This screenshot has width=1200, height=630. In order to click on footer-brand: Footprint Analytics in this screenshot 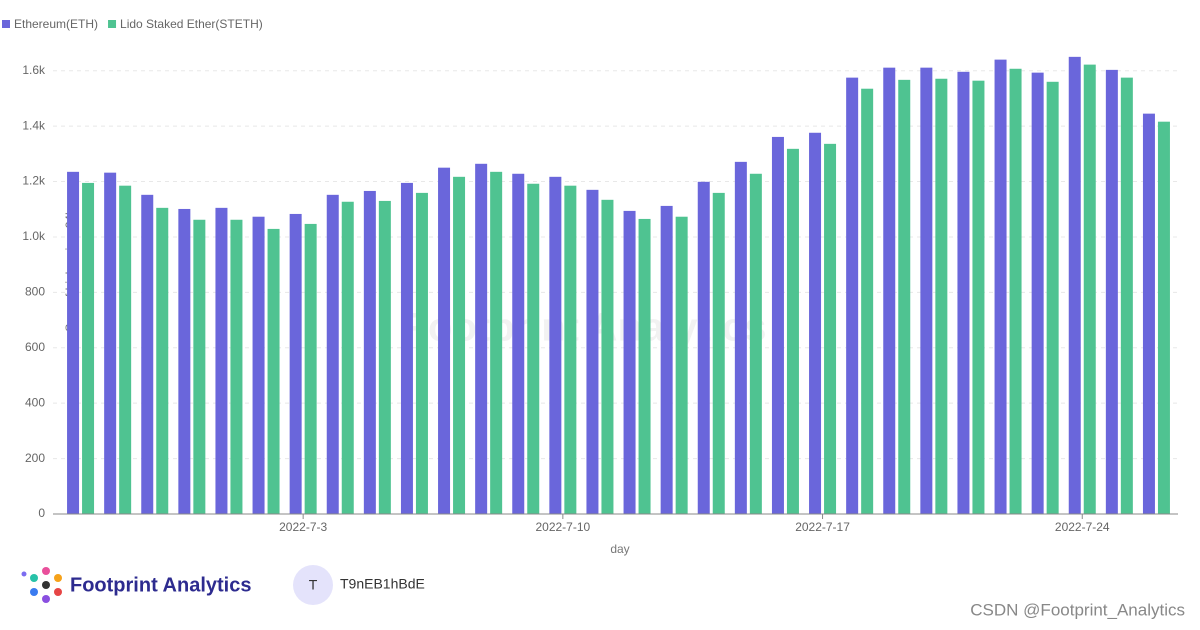, I will do `click(160, 585)`.